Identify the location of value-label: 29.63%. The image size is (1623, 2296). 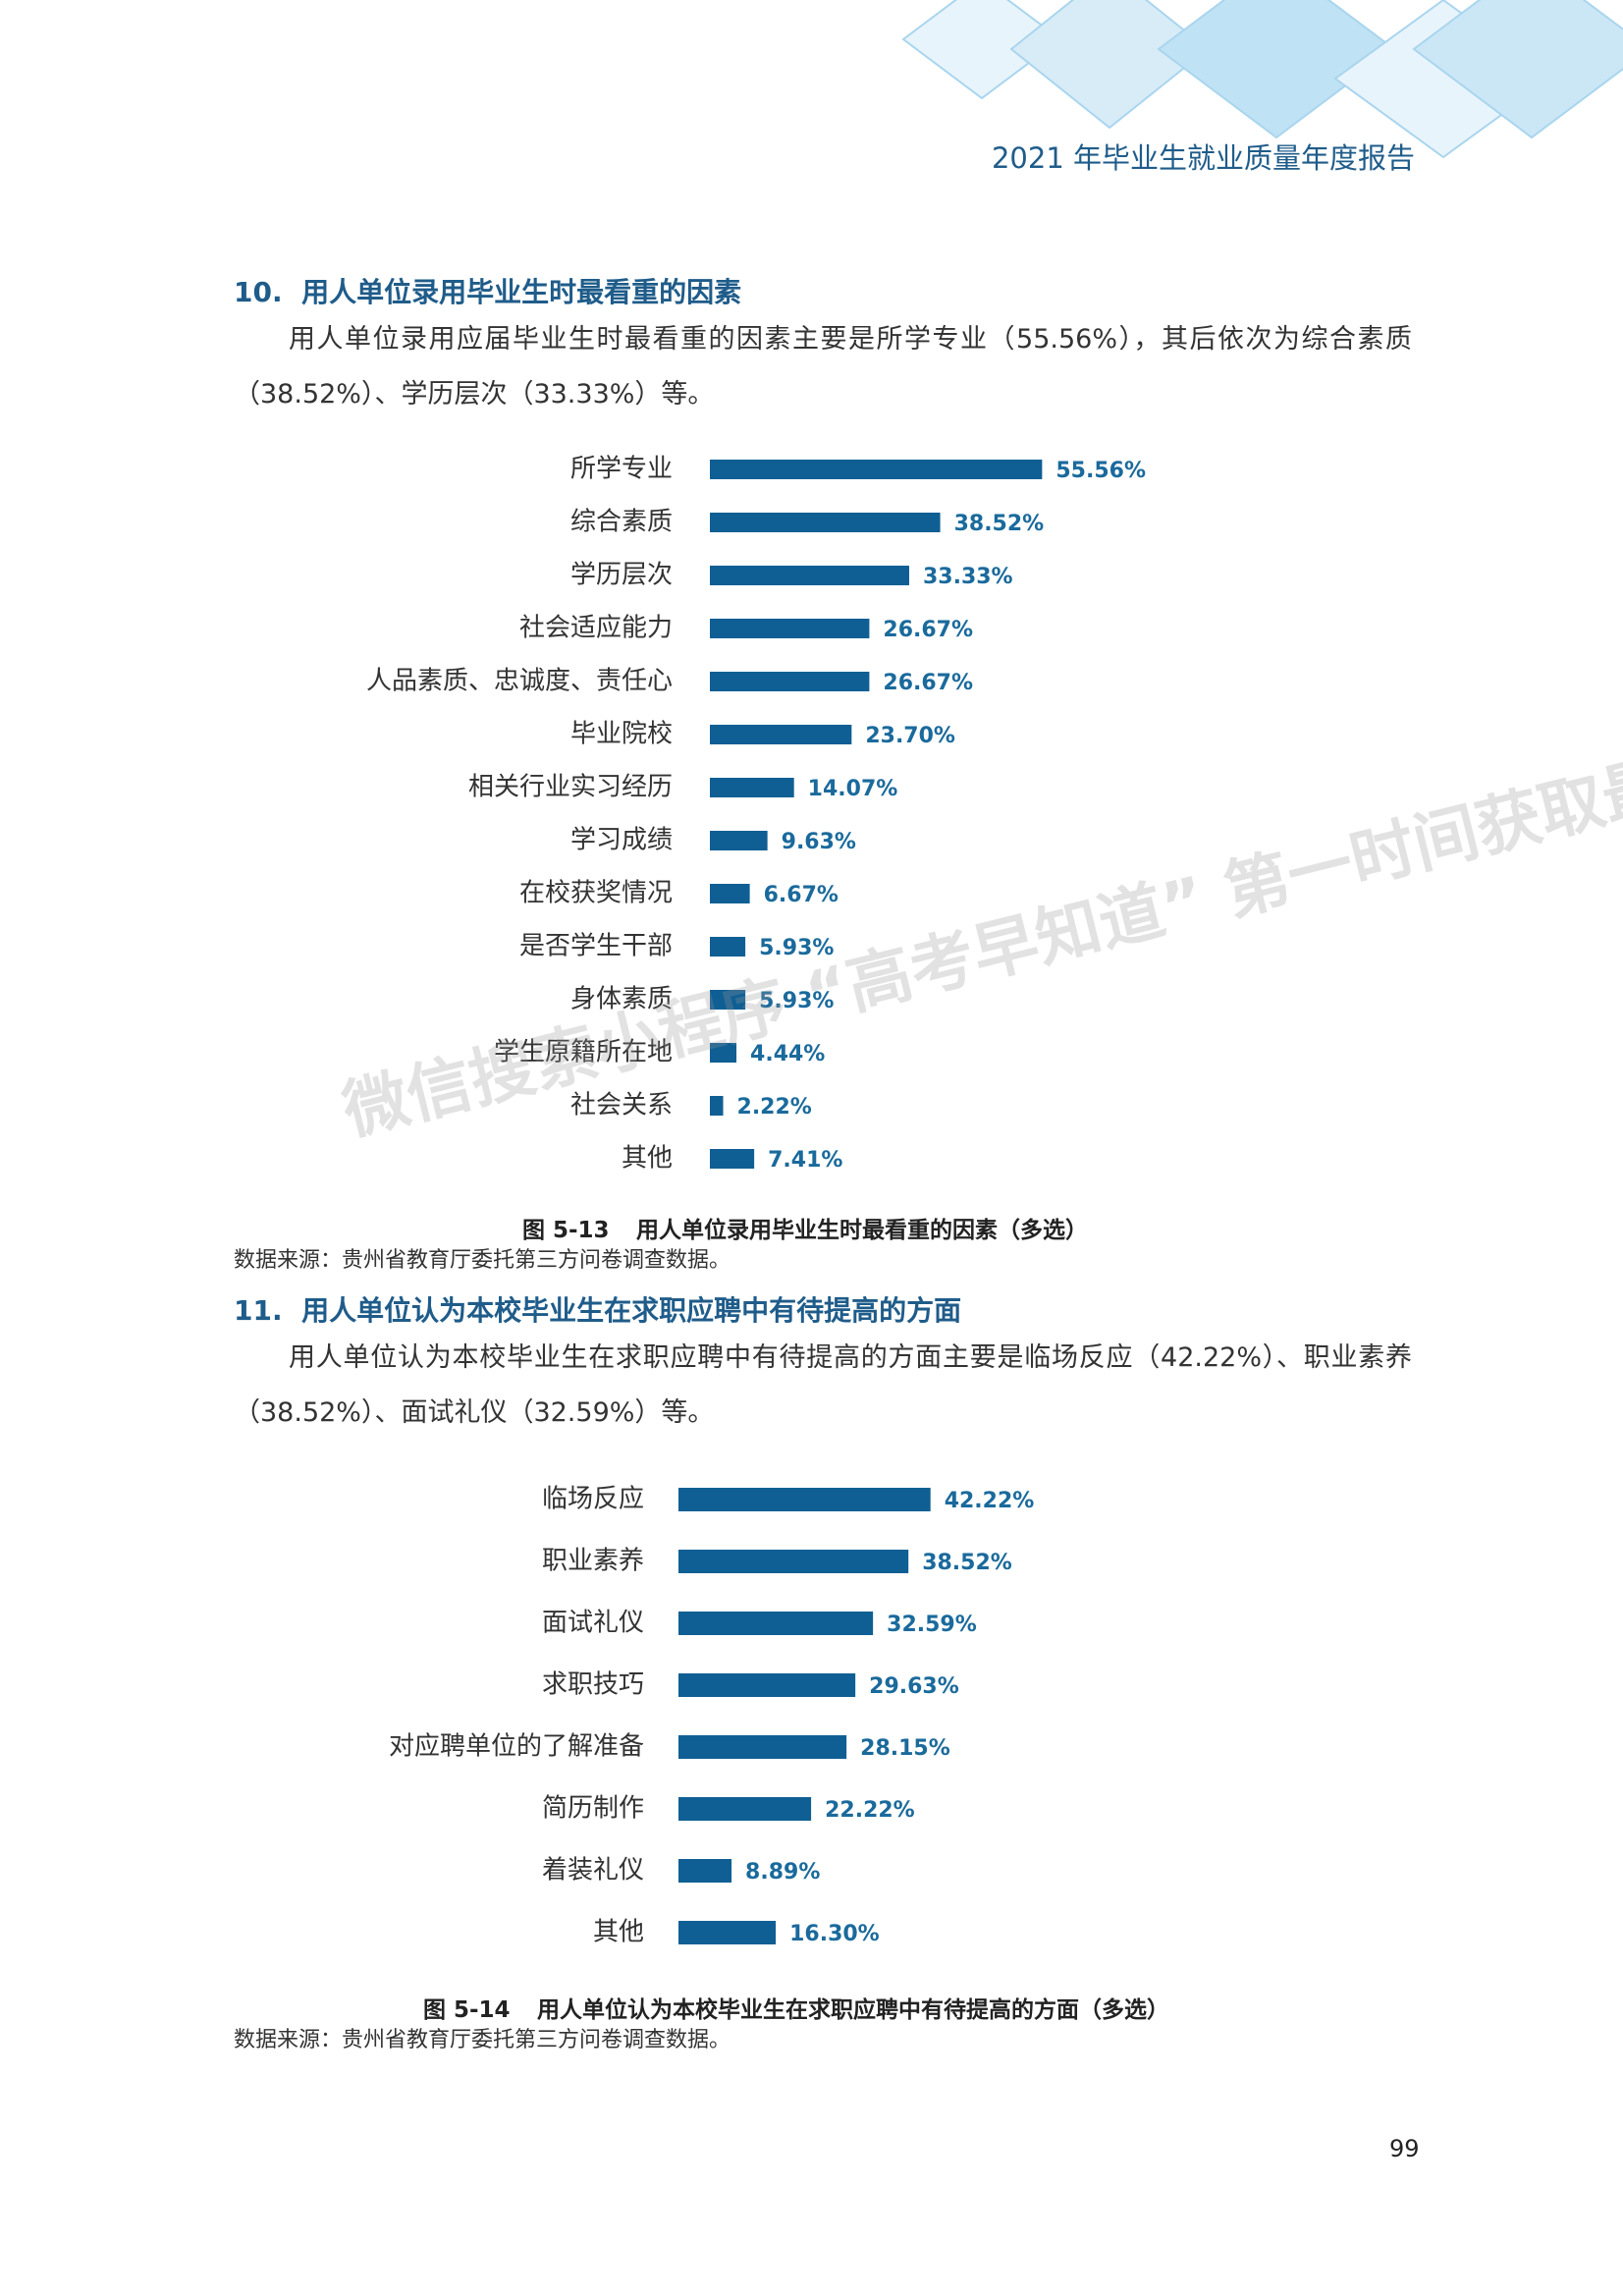
(914, 1686).